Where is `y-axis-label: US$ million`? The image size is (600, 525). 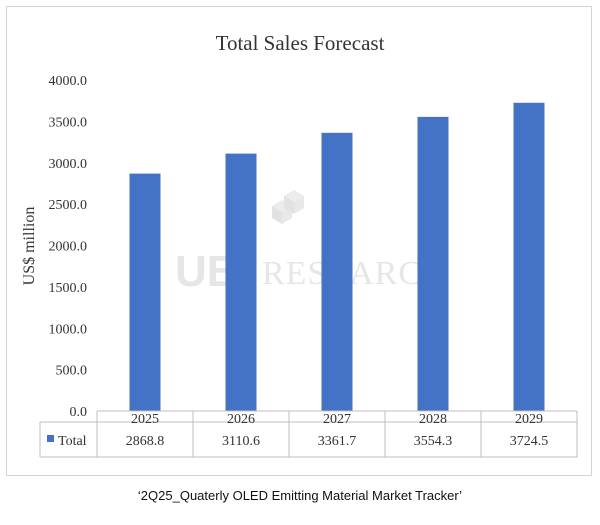
y-axis-label: US$ million is located at coordinates (29, 246).